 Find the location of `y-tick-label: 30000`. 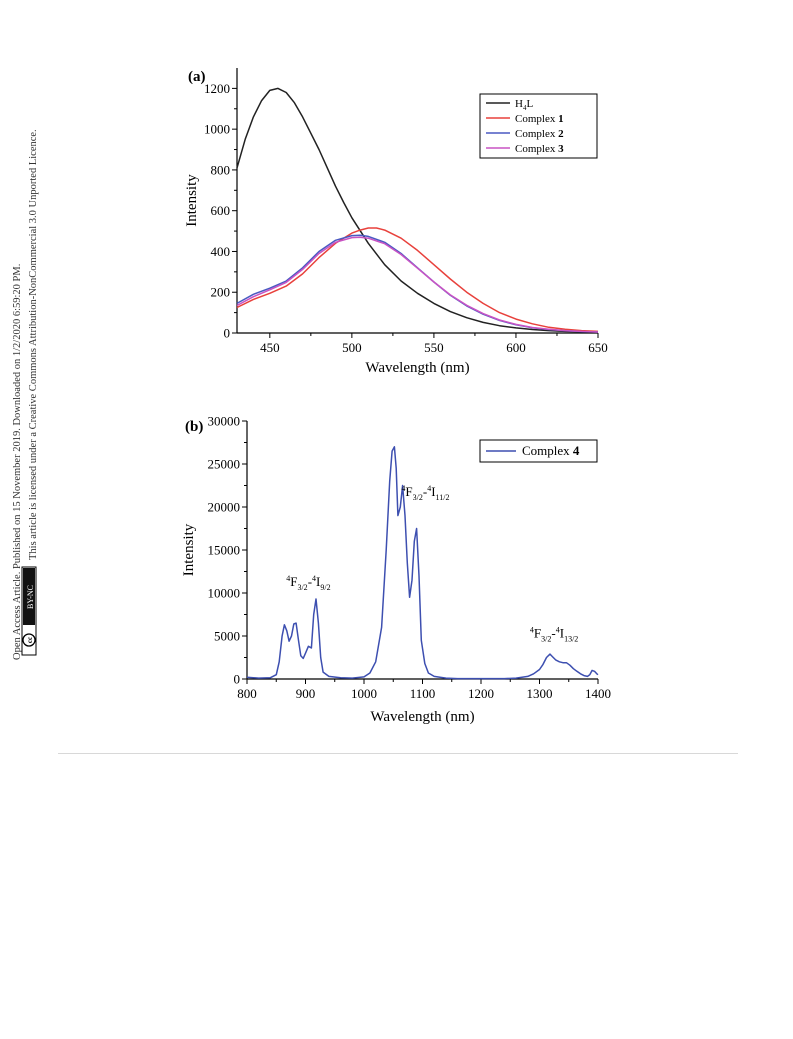

y-tick-label: 30000 is located at coordinates (224, 421).